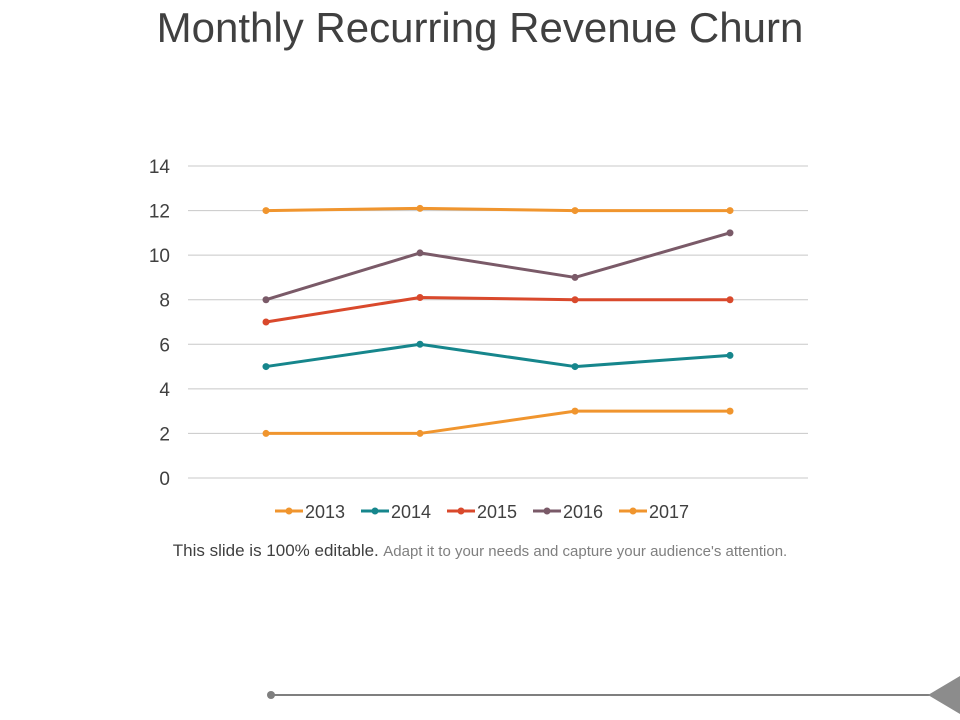 This screenshot has height=720, width=960. I want to click on series-2015, so click(498, 309).